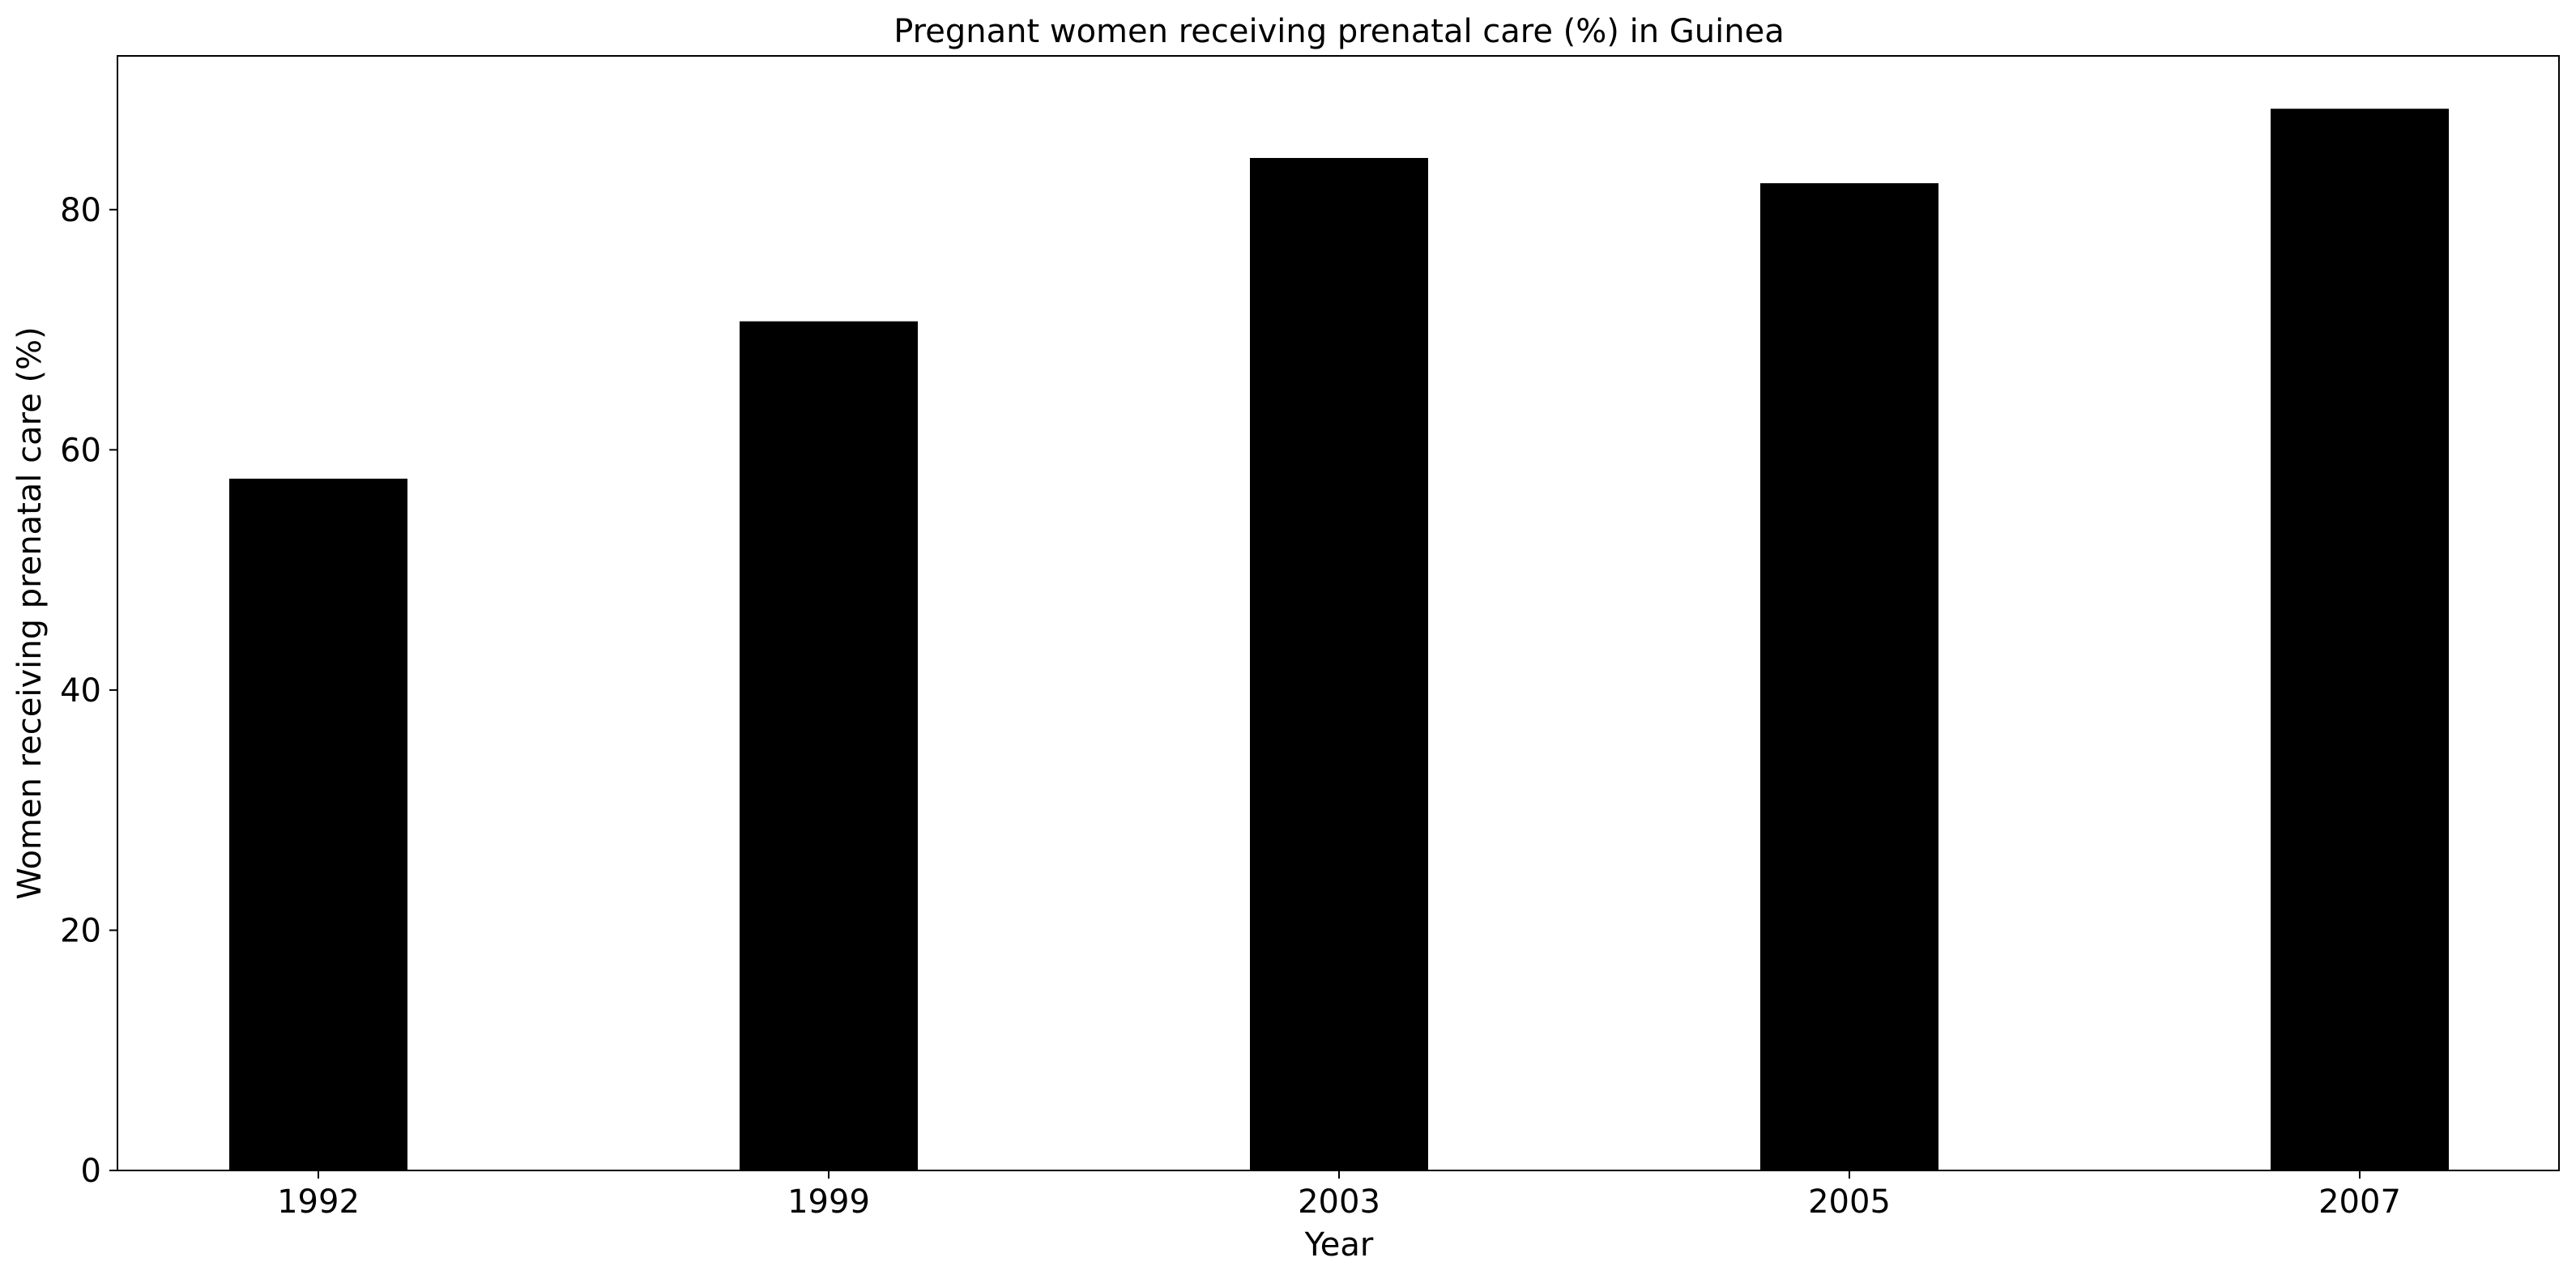 The height and width of the screenshot is (1279, 2576). Describe the element at coordinates (2360, 1202) in the screenshot. I see `x-tick-label: 2007` at that location.